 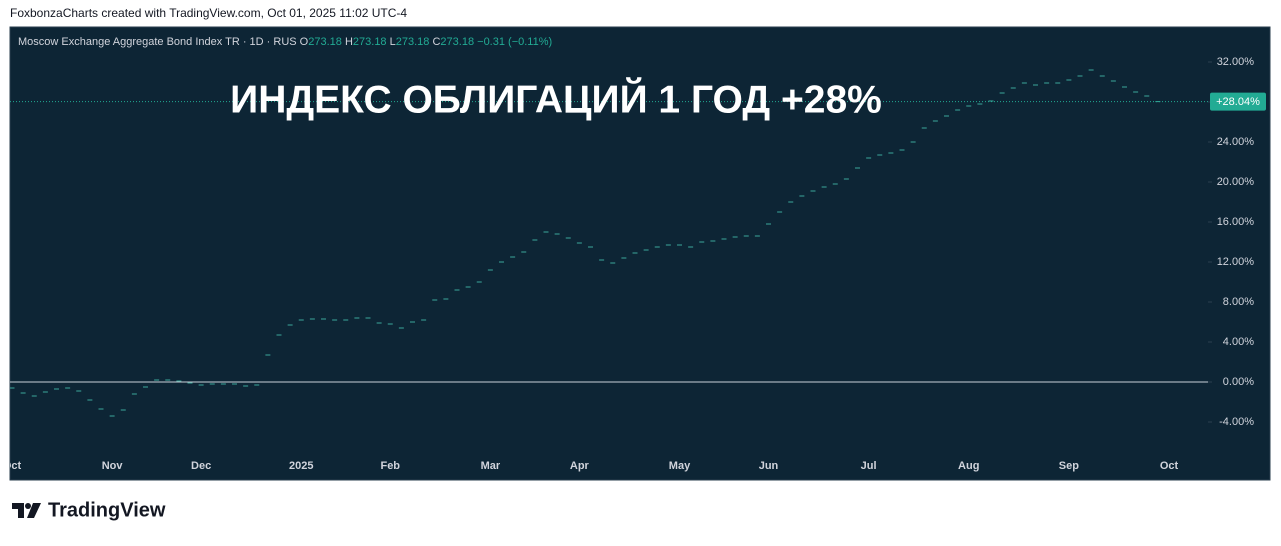 I want to click on last-value-label: +28.04%, so click(x=1238, y=102).